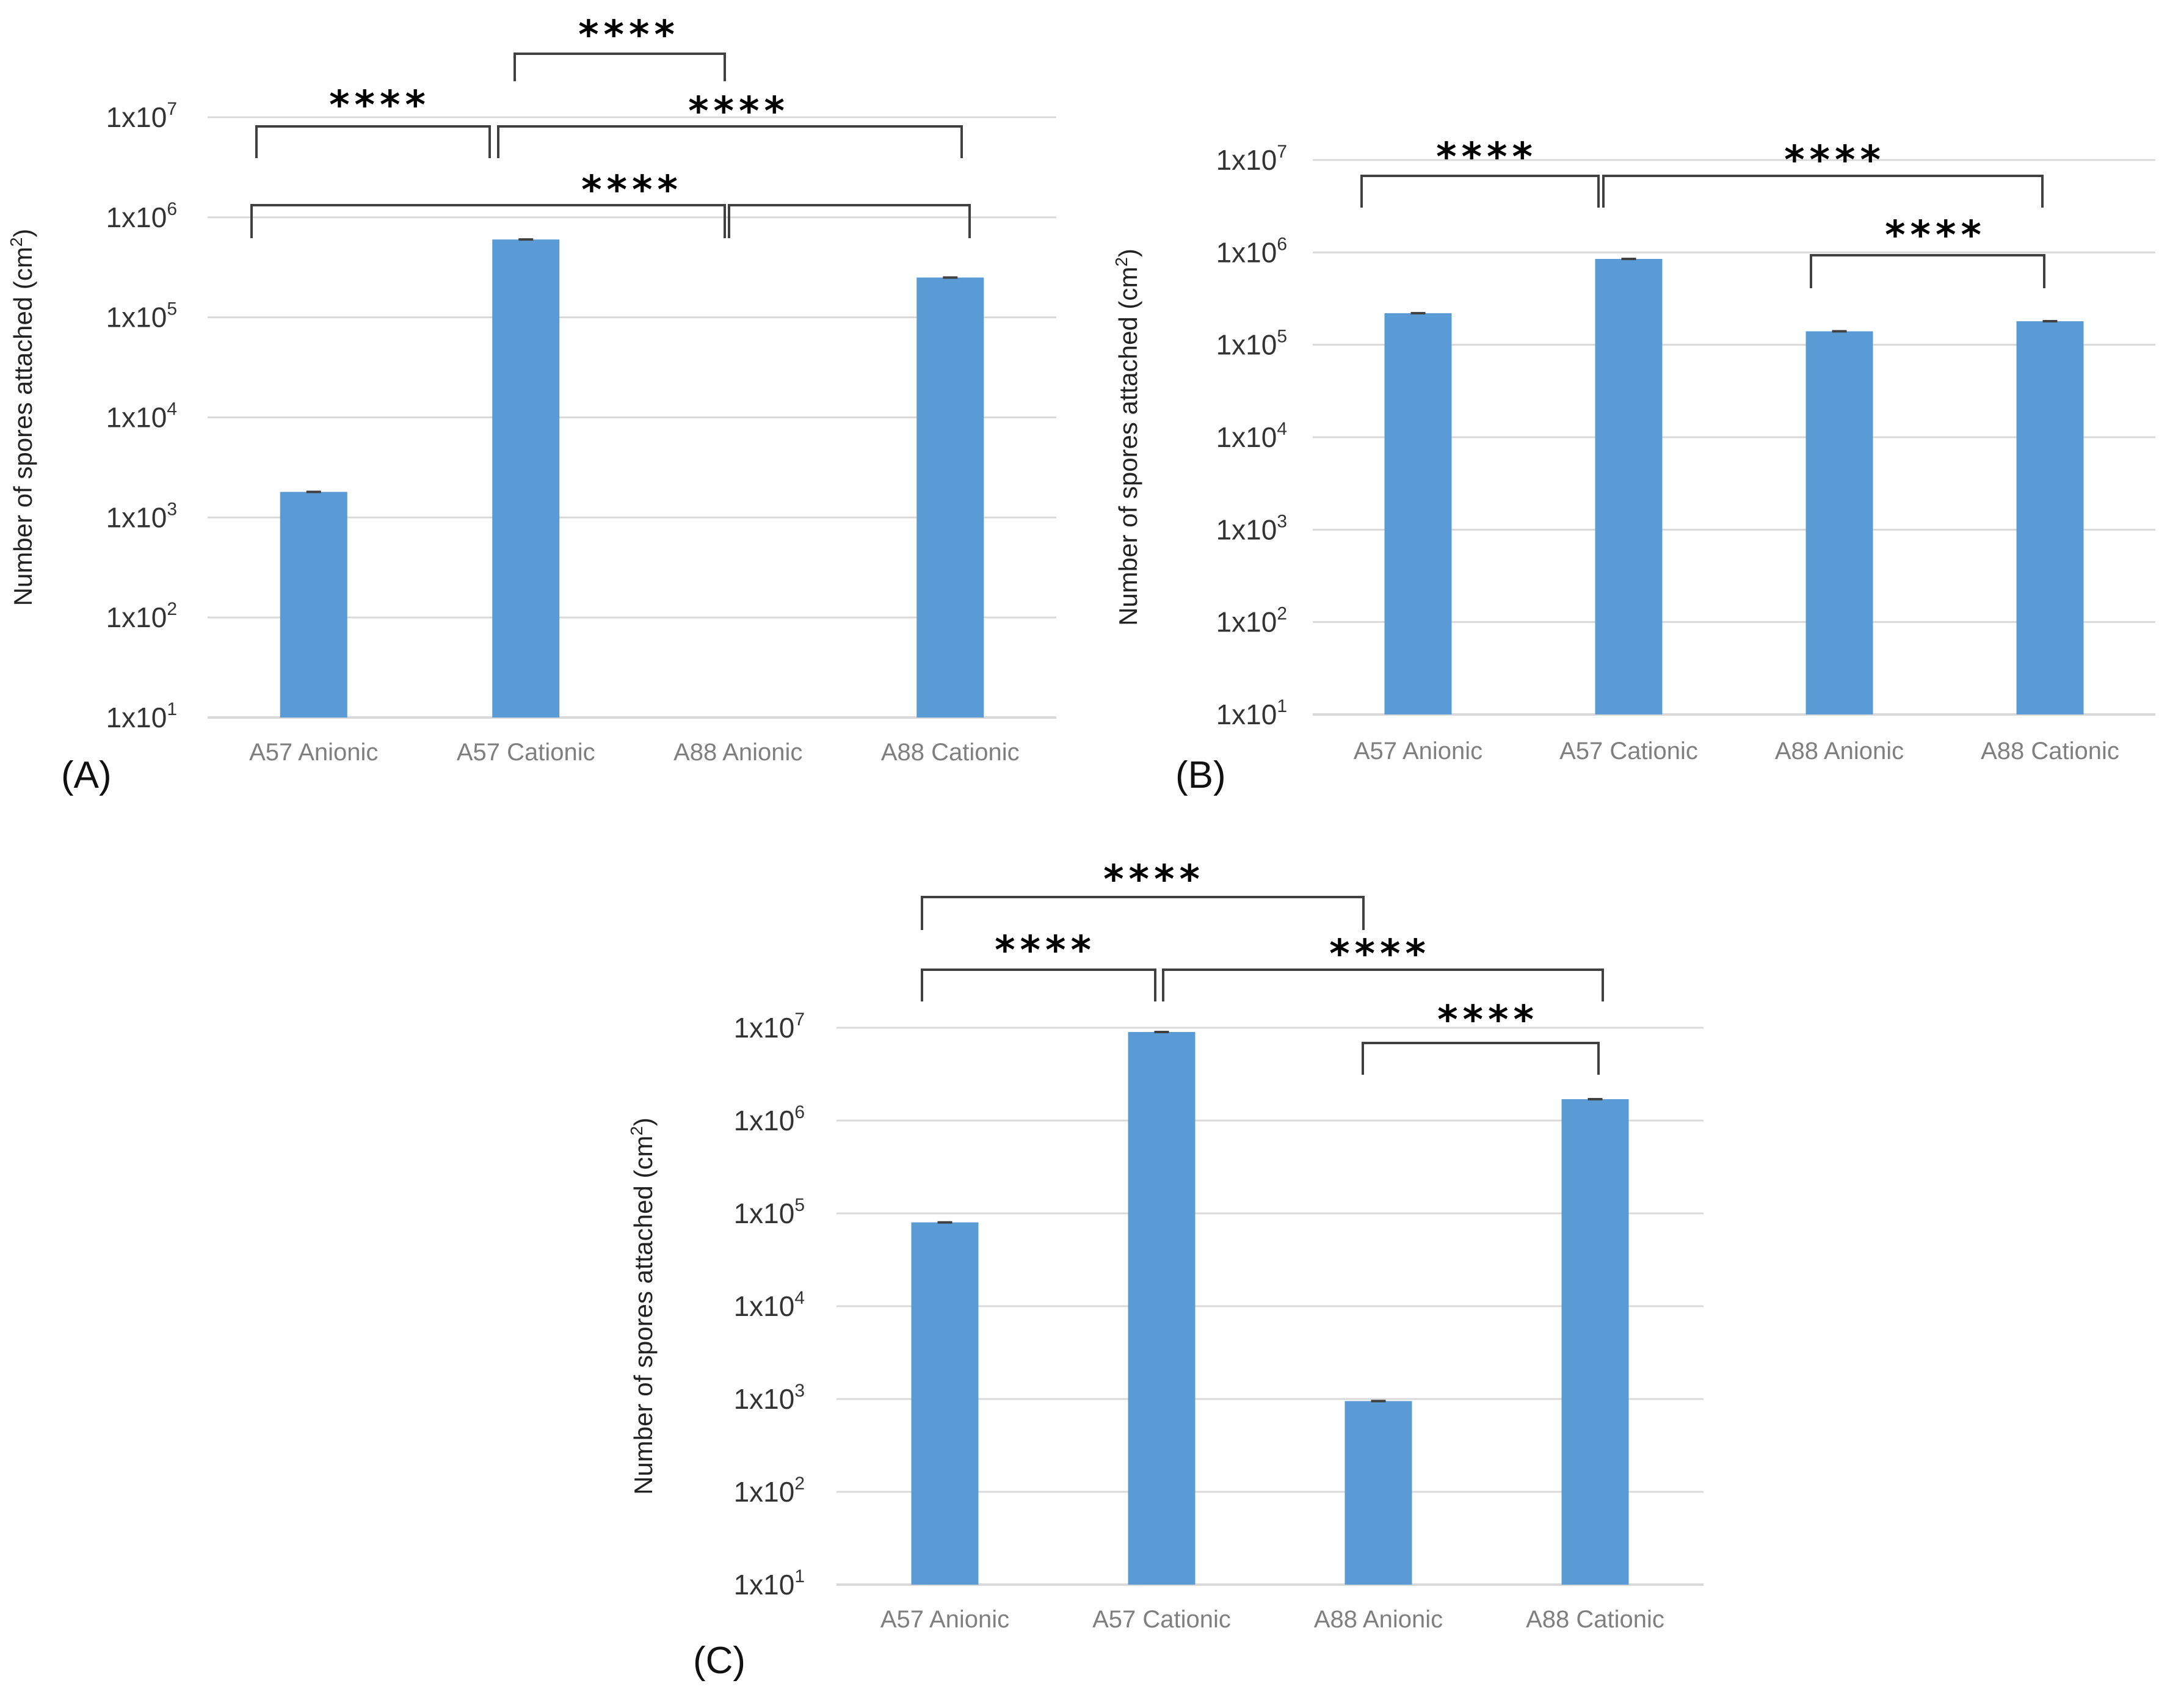 The image size is (2170, 1708). I want to click on y-tick-exponent: 7, so click(172, 109).